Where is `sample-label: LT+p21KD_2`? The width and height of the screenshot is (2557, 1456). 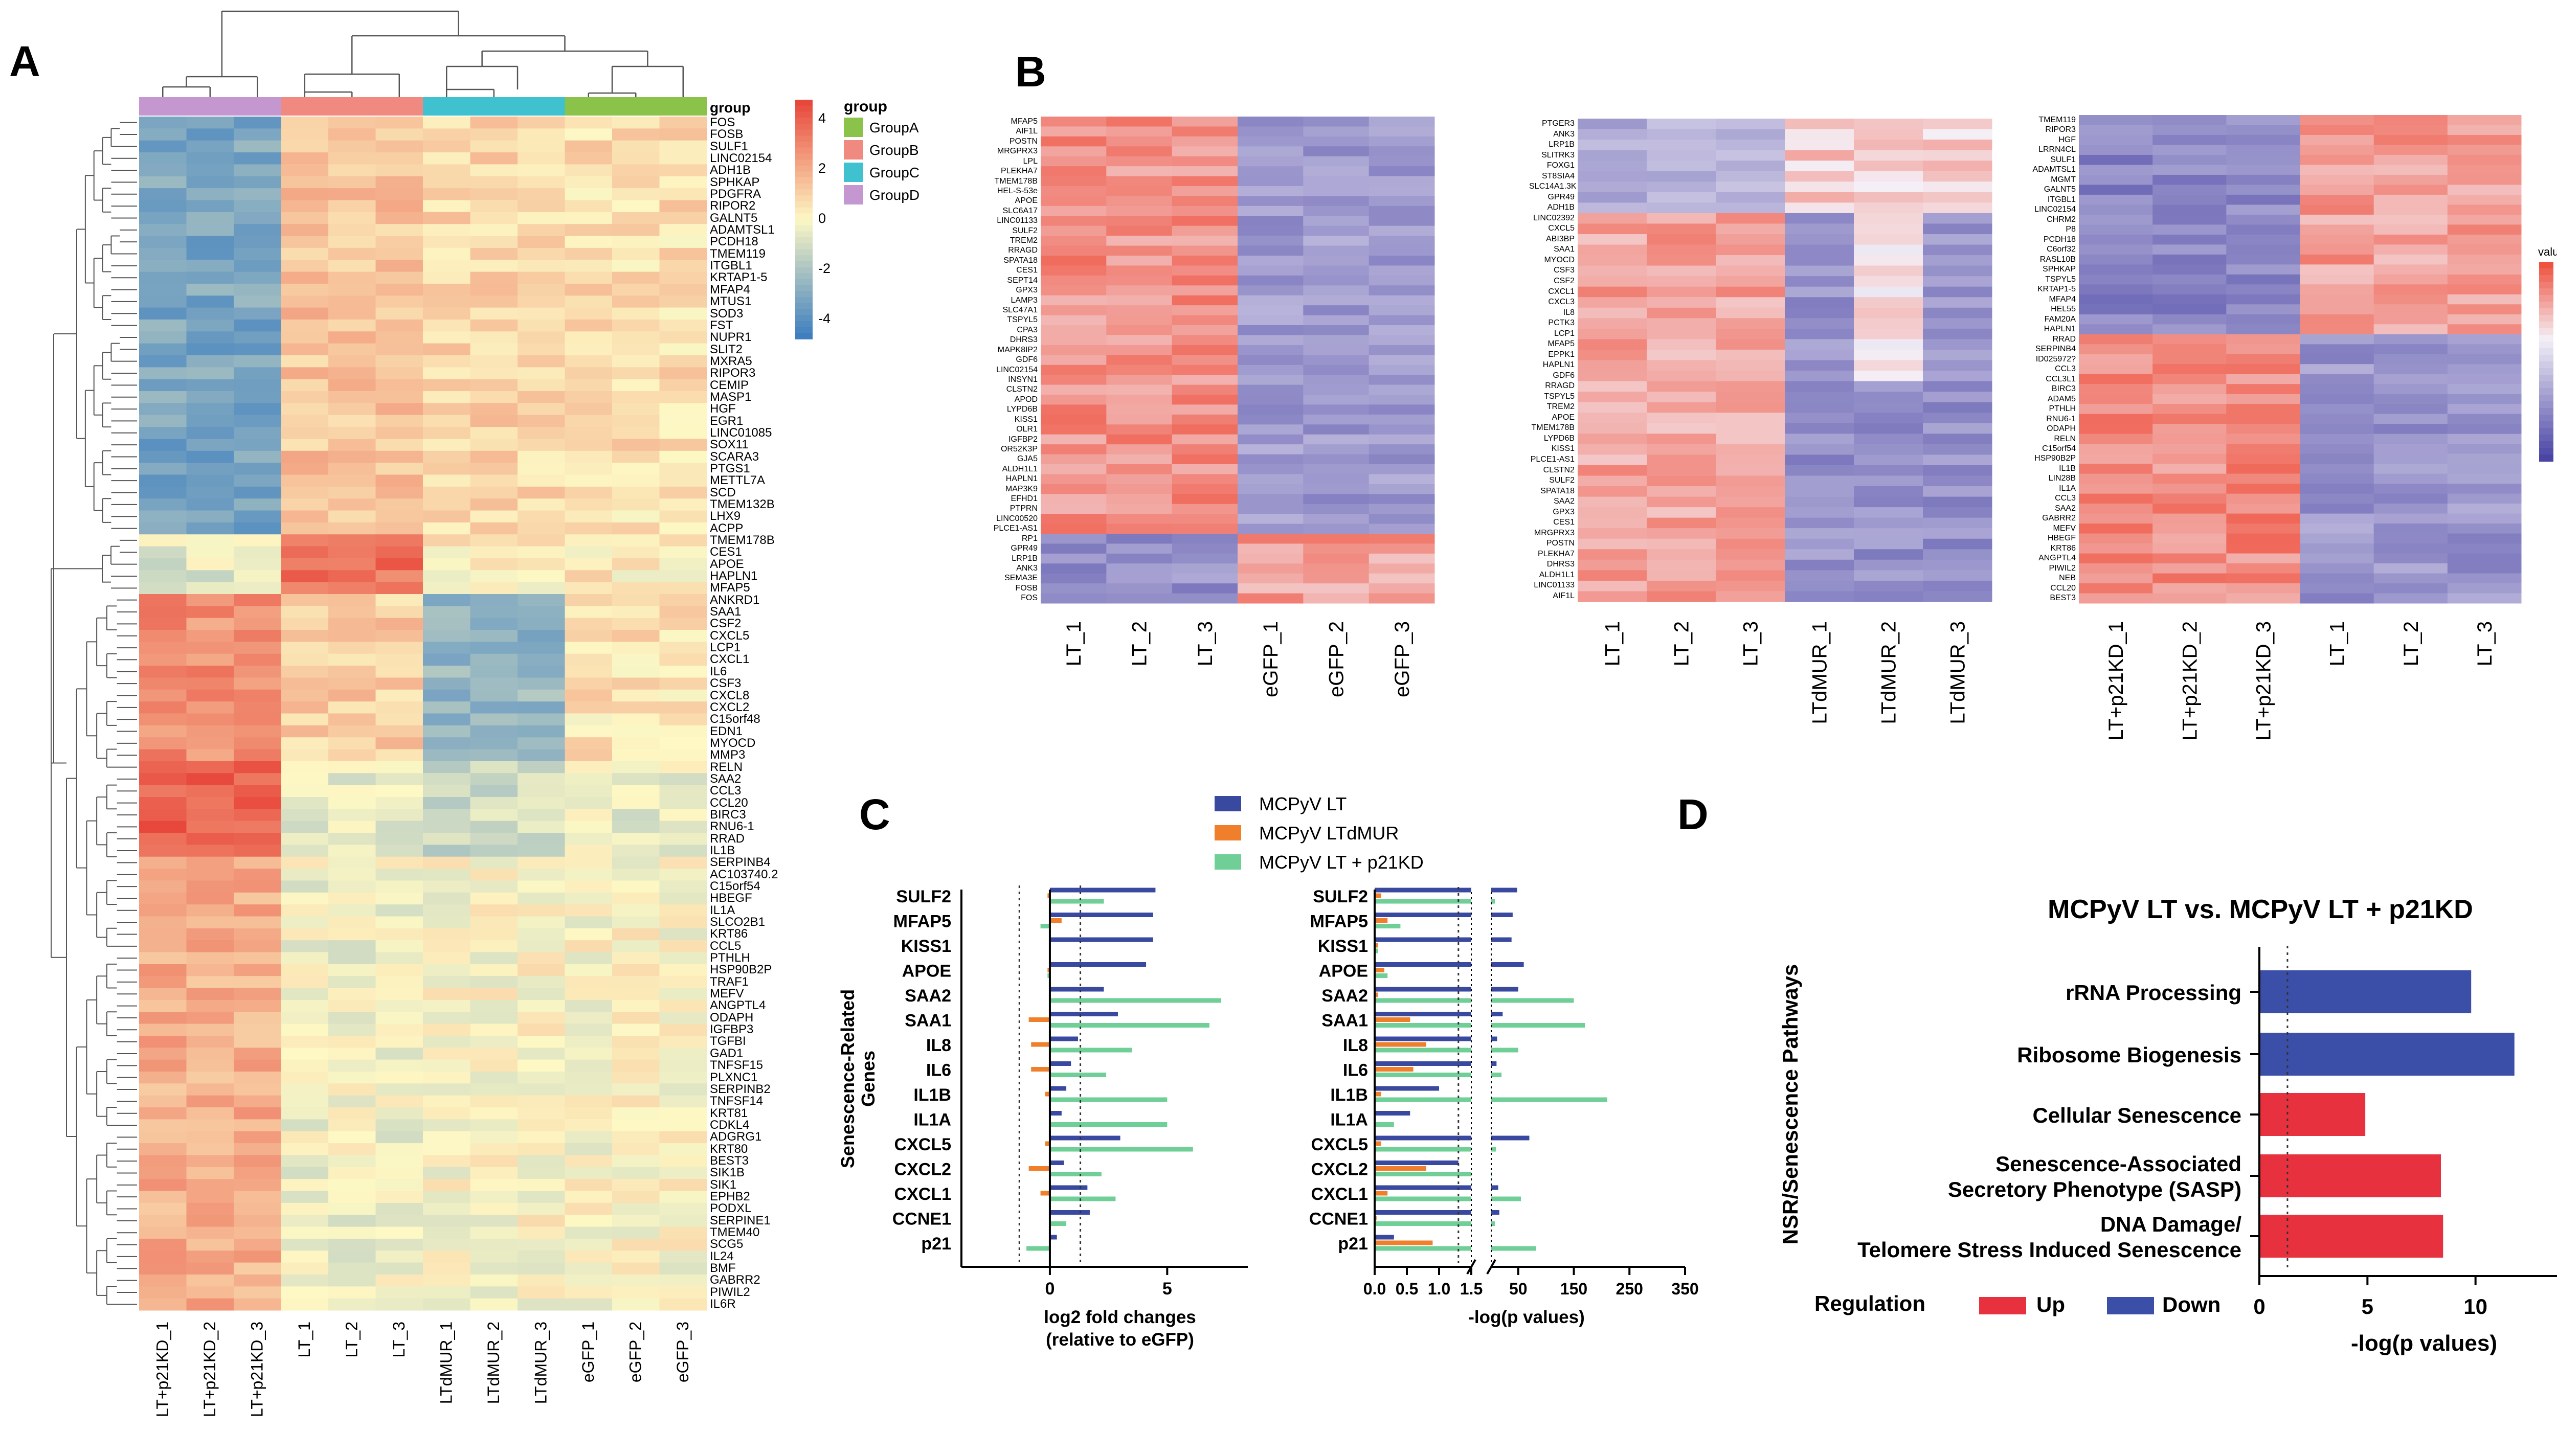 sample-label: LT+p21KD_2 is located at coordinates (209, 1369).